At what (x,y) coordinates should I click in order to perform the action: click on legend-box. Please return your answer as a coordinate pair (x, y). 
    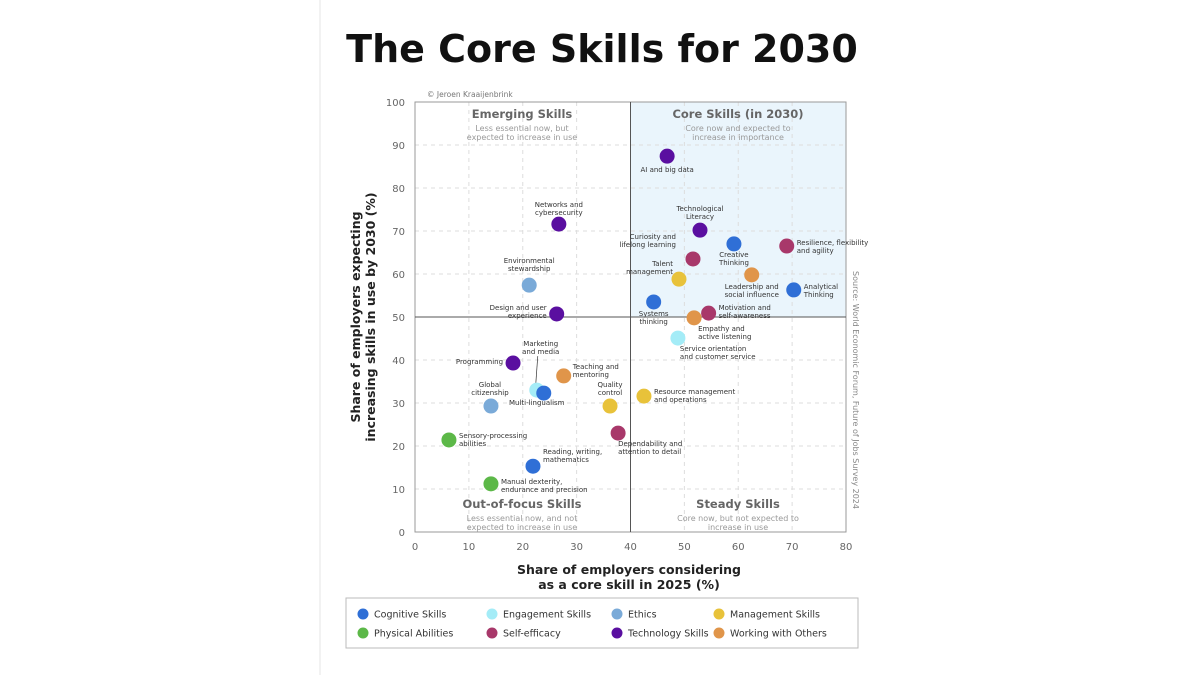
    Looking at the image, I should click on (602, 623).